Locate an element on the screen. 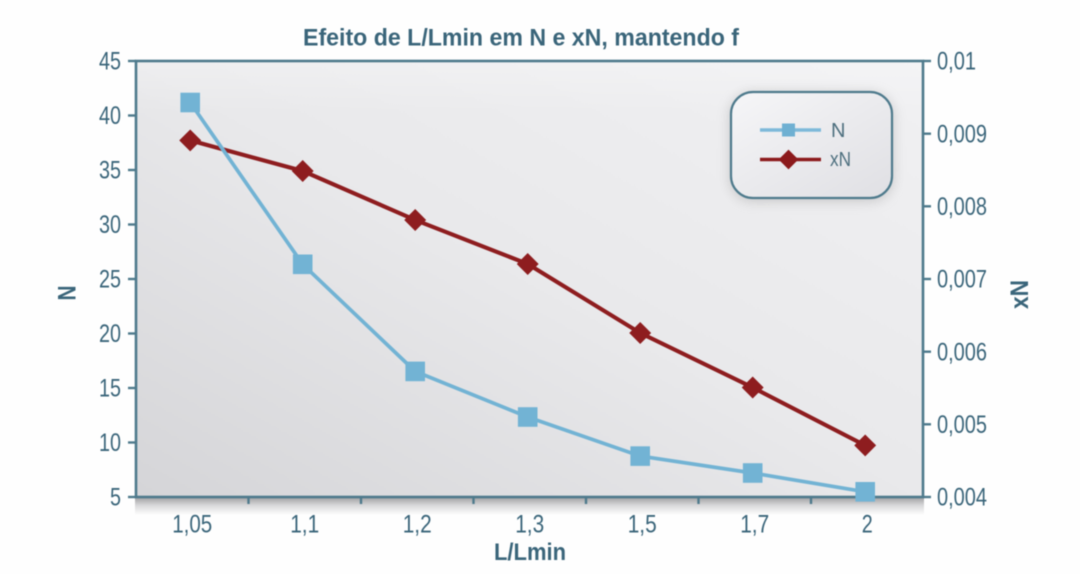 The image size is (1080, 579). svg-text: 0,009 is located at coordinates (962, 134).